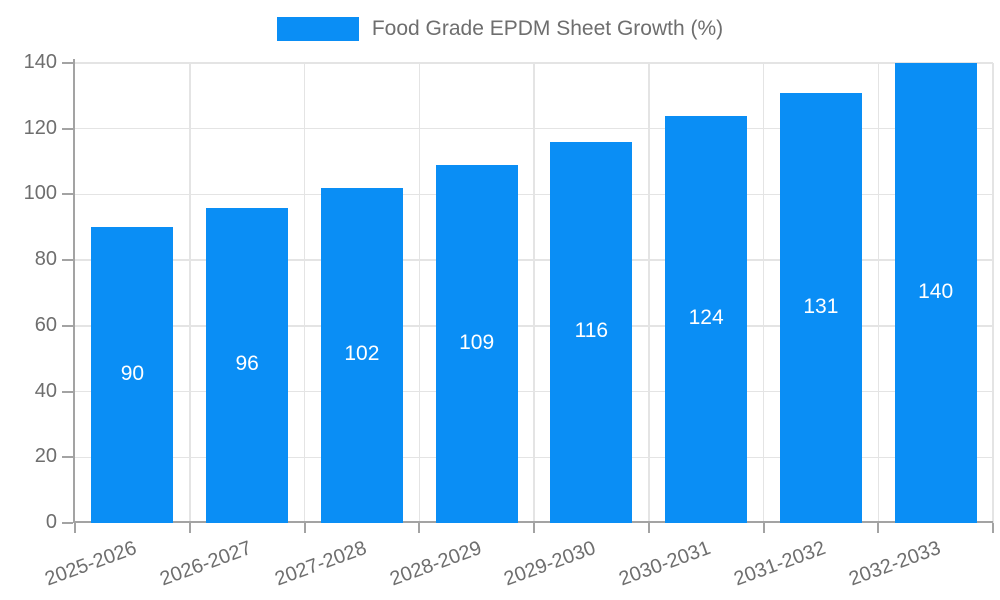 The image size is (1000, 600). I want to click on x-axis-line, so click(533, 522).